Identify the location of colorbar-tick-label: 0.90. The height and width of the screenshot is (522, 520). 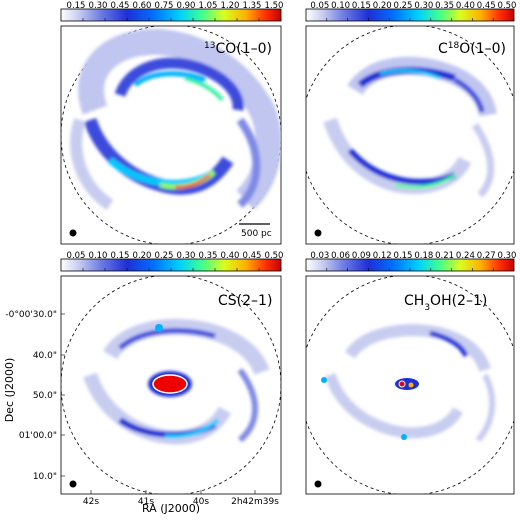
(186, 6).